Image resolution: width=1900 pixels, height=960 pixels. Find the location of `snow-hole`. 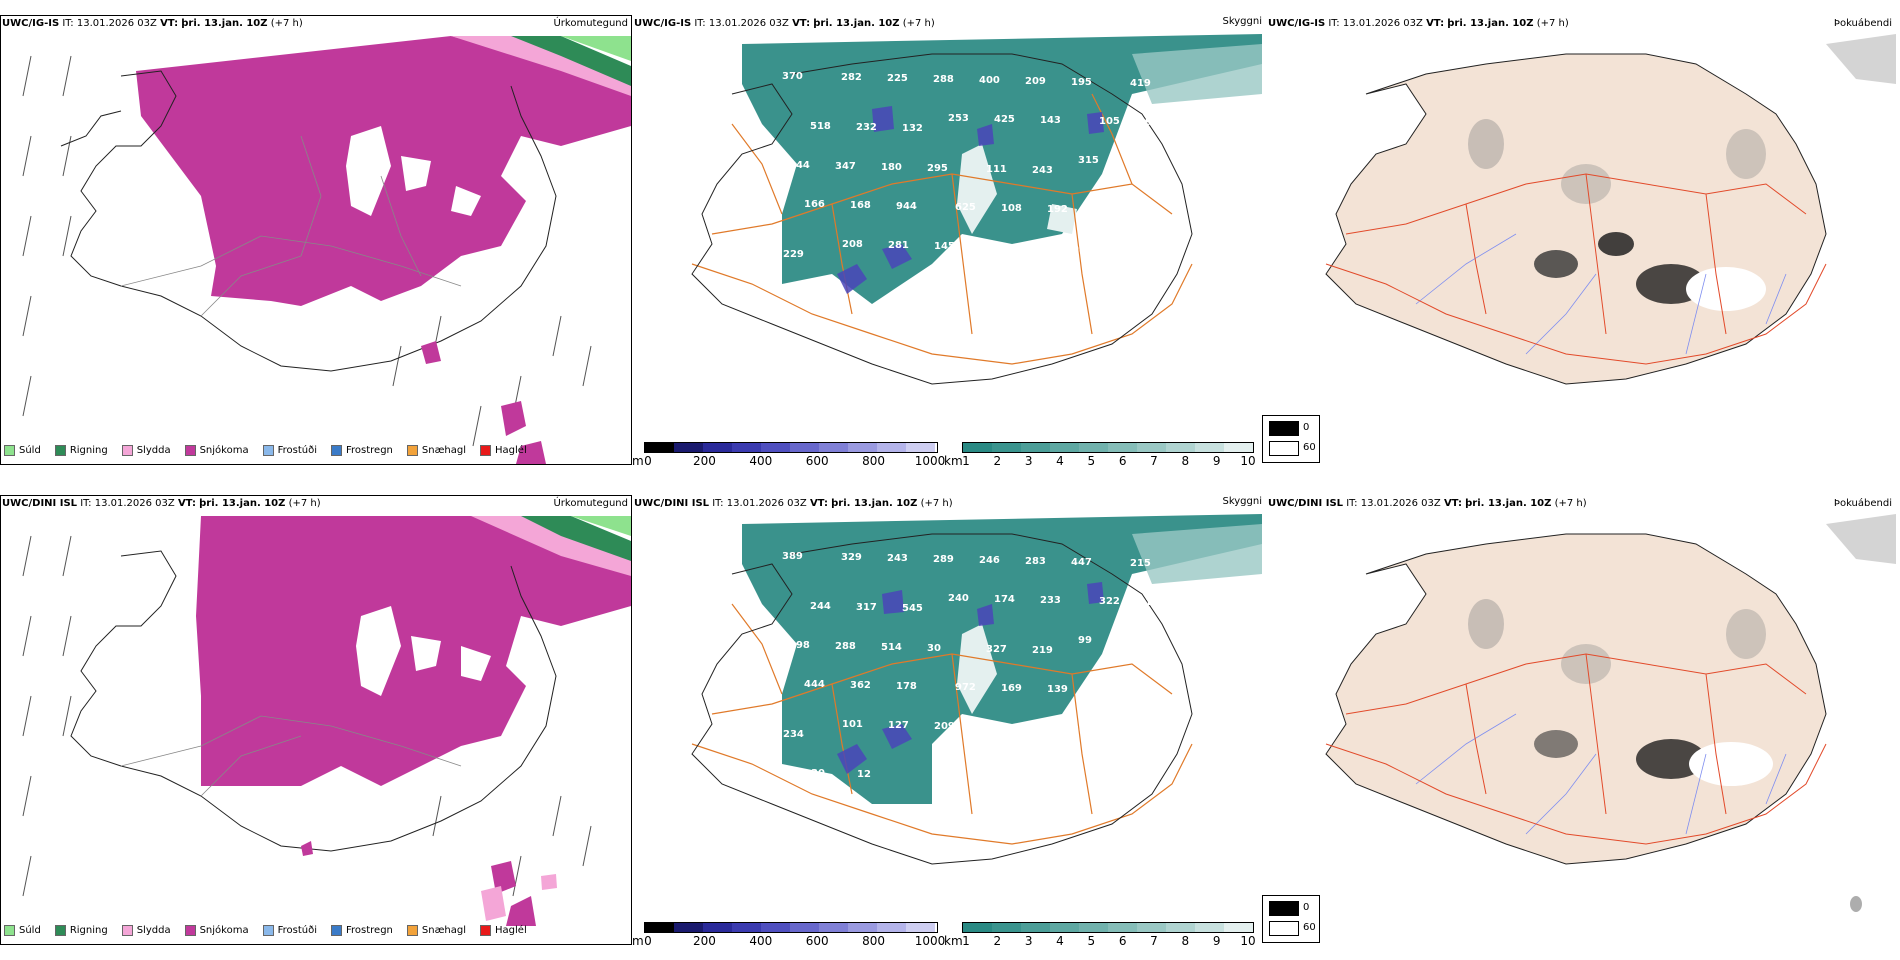

snow-hole is located at coordinates (423, 651).